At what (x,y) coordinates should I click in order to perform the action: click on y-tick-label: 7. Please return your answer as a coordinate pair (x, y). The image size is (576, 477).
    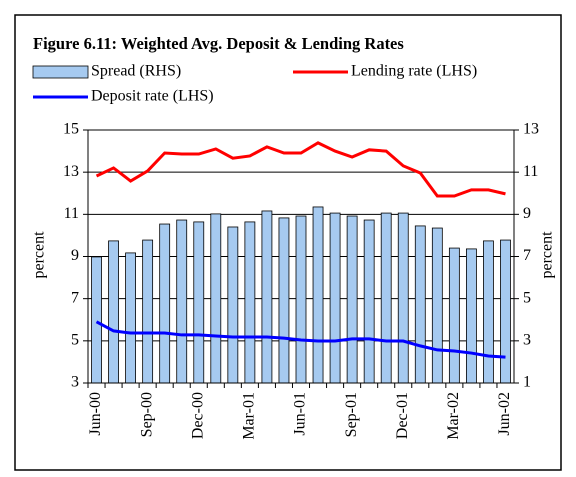
    Looking at the image, I should click on (75, 297).